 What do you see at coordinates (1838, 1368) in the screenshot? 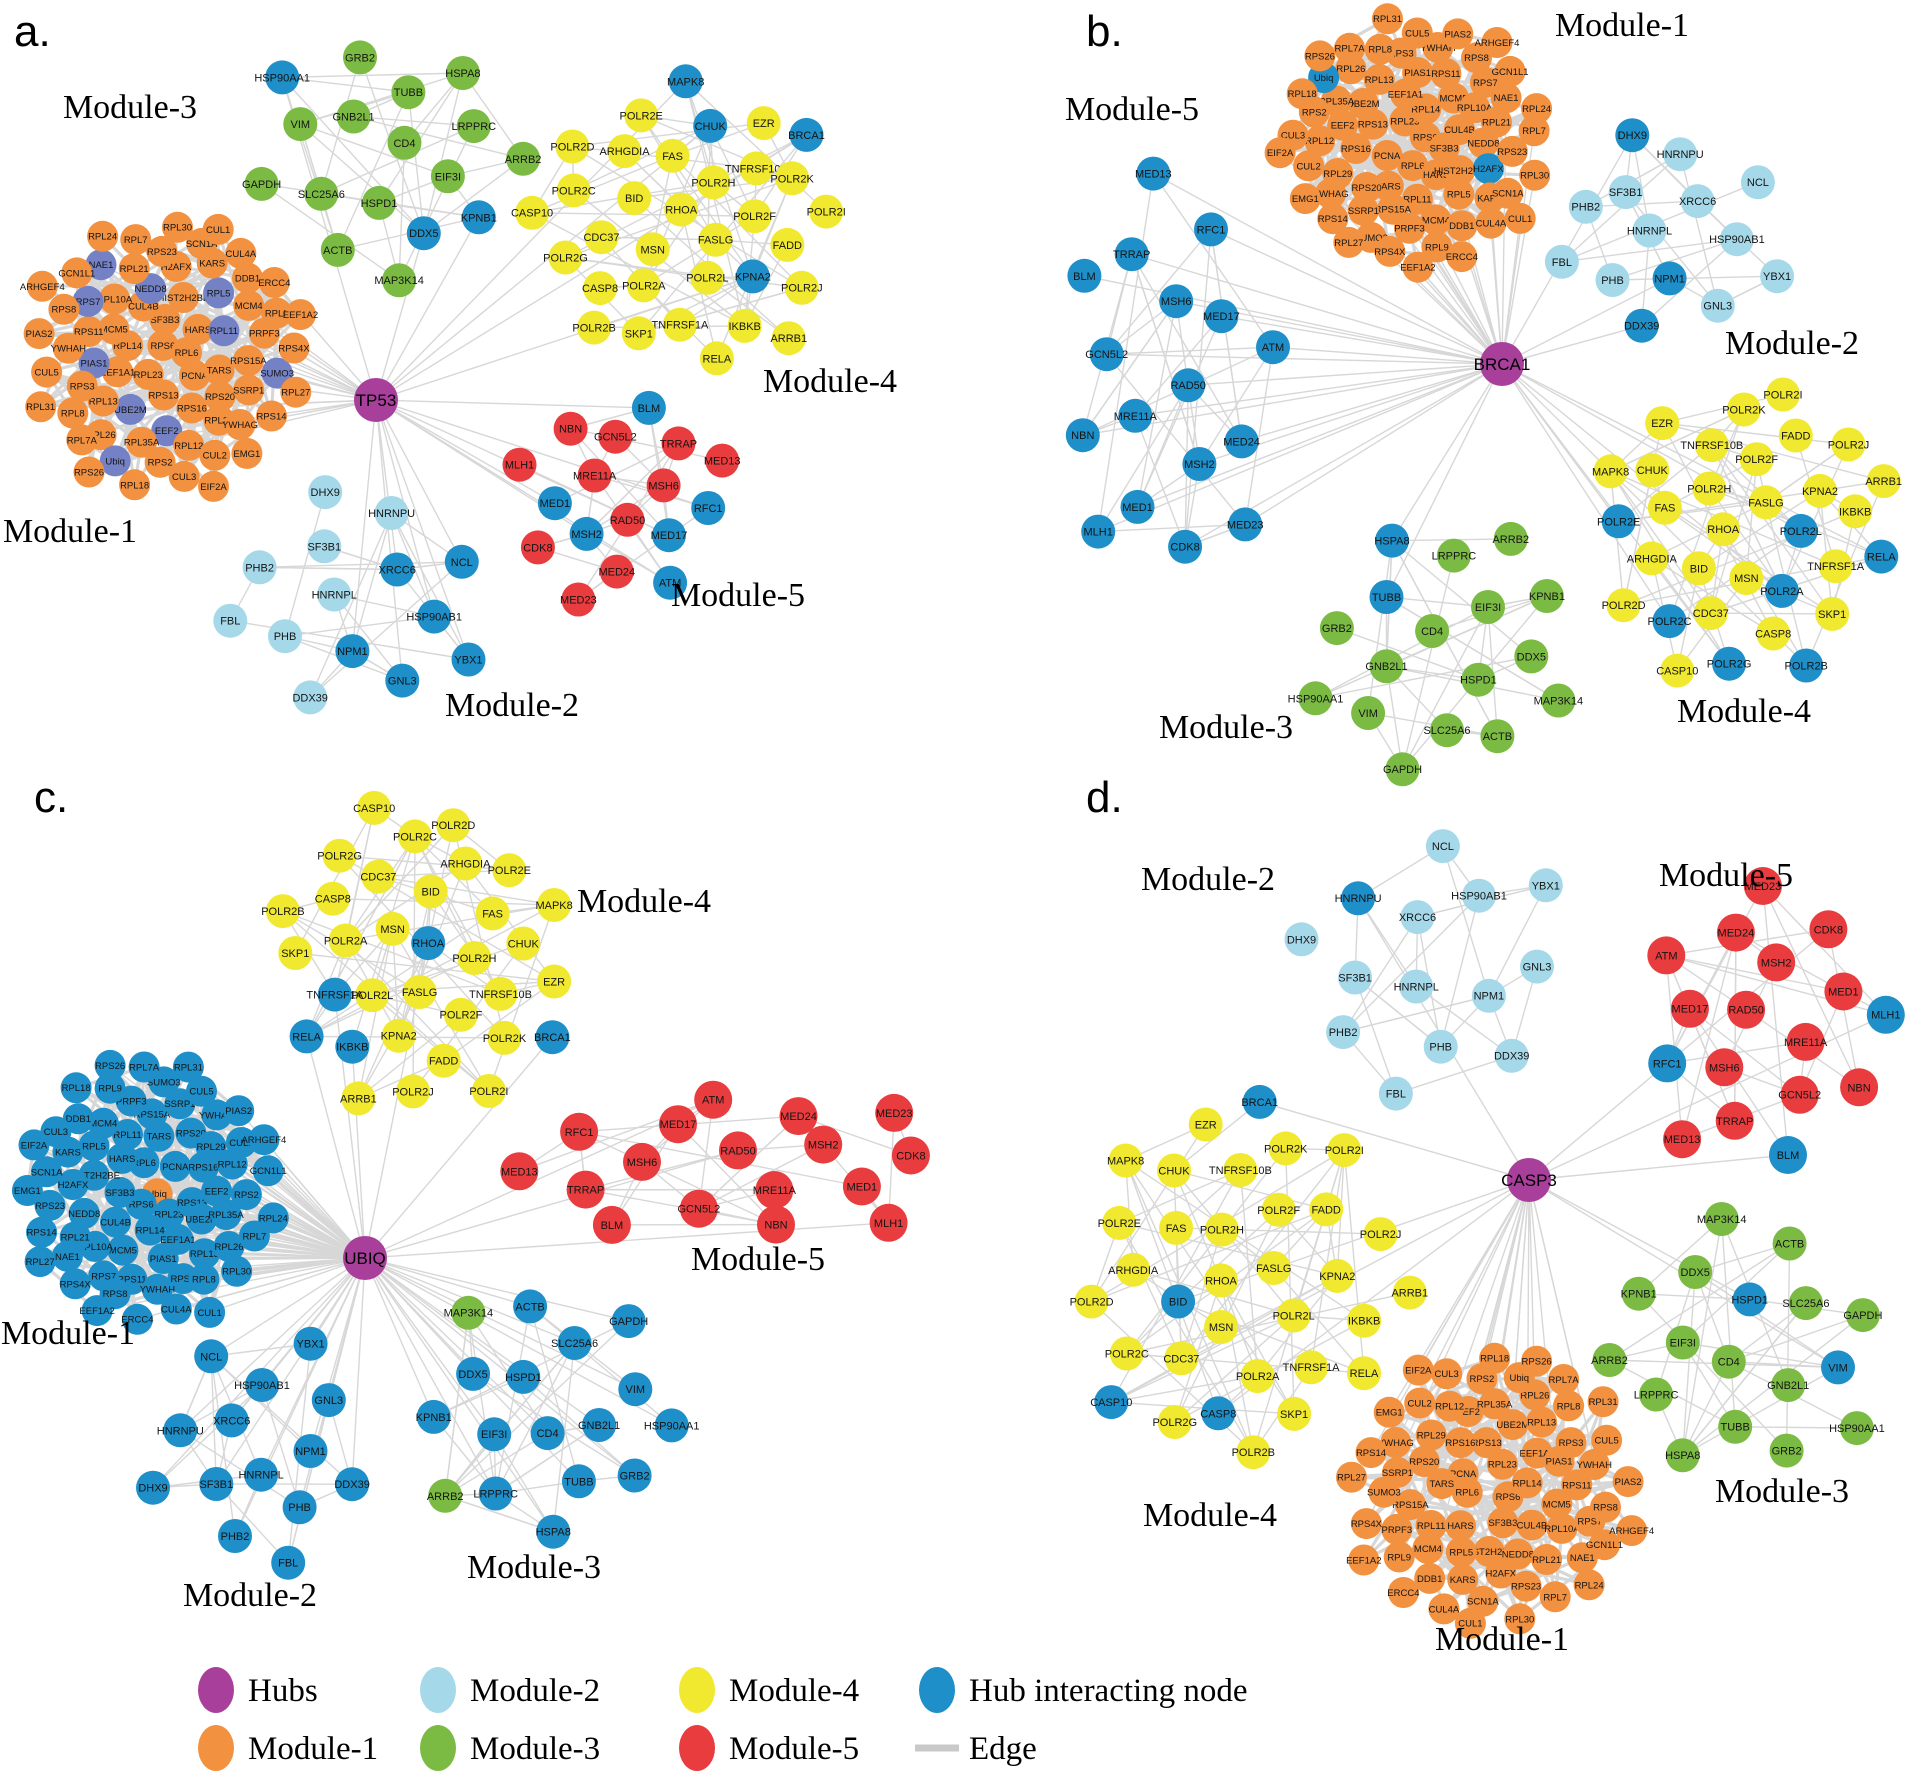
I see `node-label: VIM` at bounding box center [1838, 1368].